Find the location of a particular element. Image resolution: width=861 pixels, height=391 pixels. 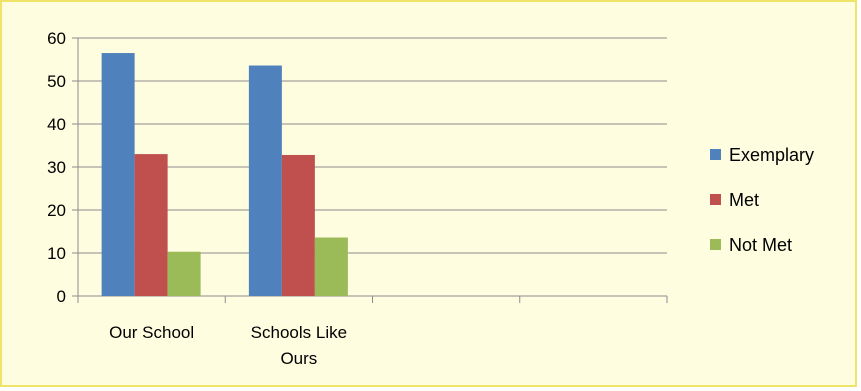

legend-label: Not Met is located at coordinates (760, 245).